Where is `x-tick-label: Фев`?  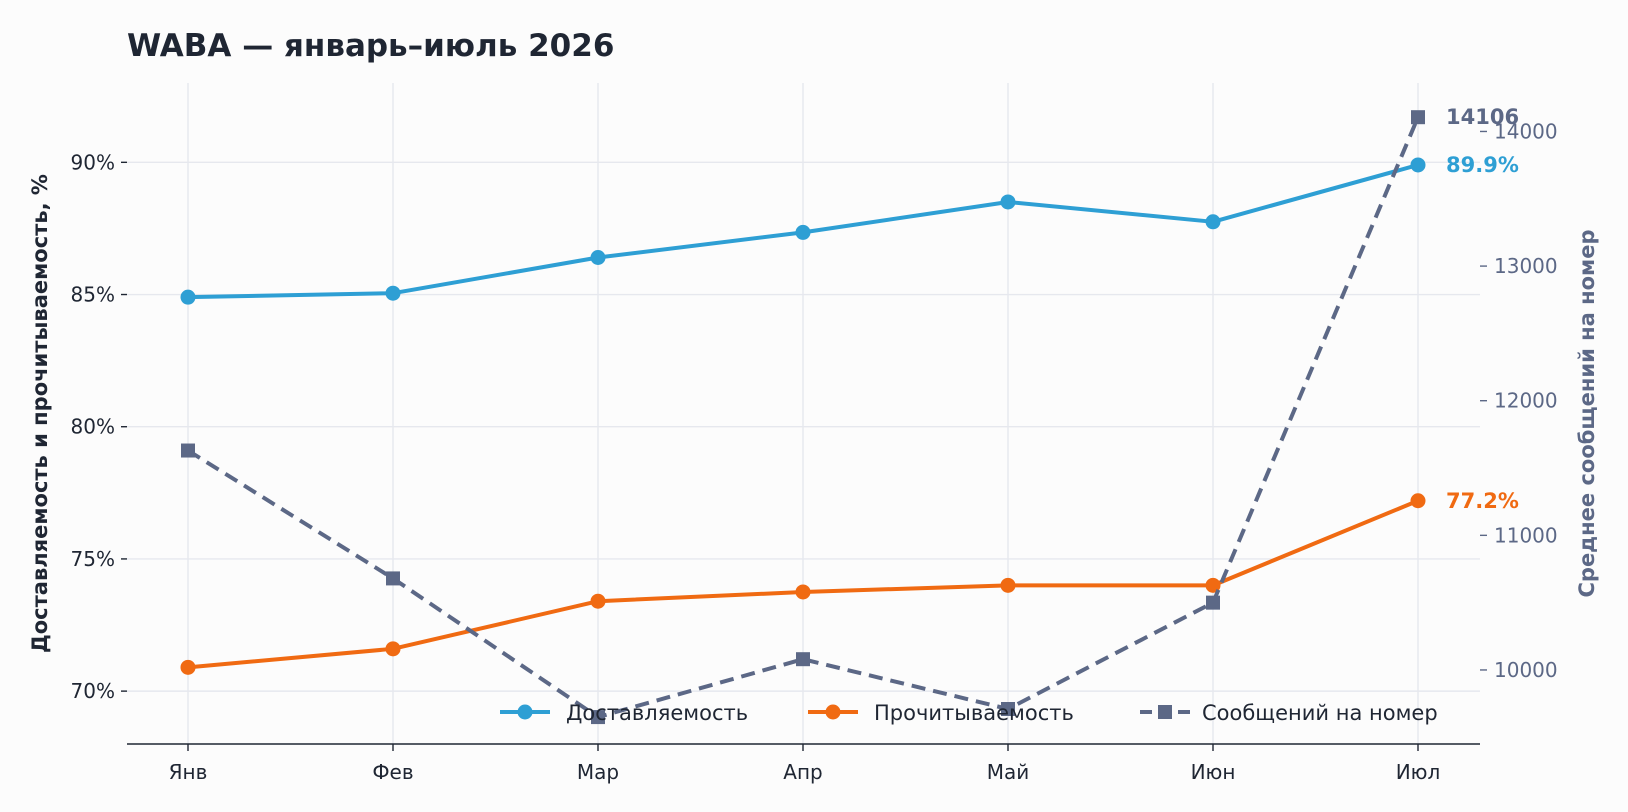 x-tick-label: Фев is located at coordinates (392, 772).